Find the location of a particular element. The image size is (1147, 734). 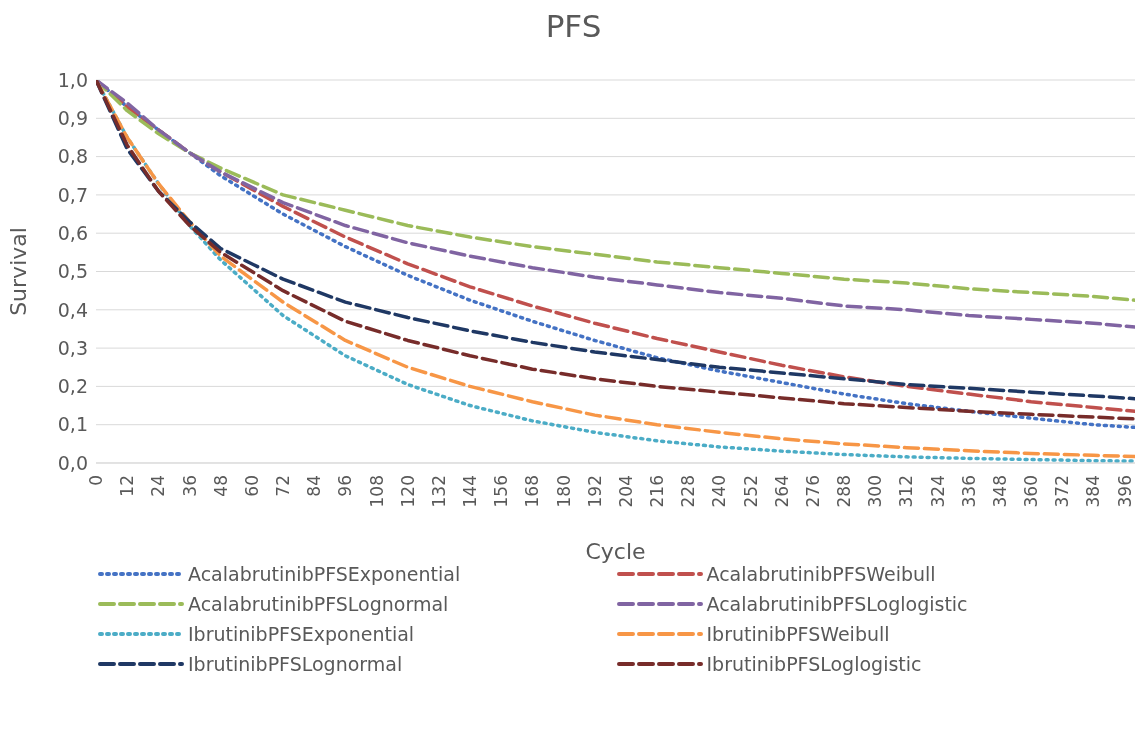

x-tick-label: 60 is located at coordinates (251, 486).